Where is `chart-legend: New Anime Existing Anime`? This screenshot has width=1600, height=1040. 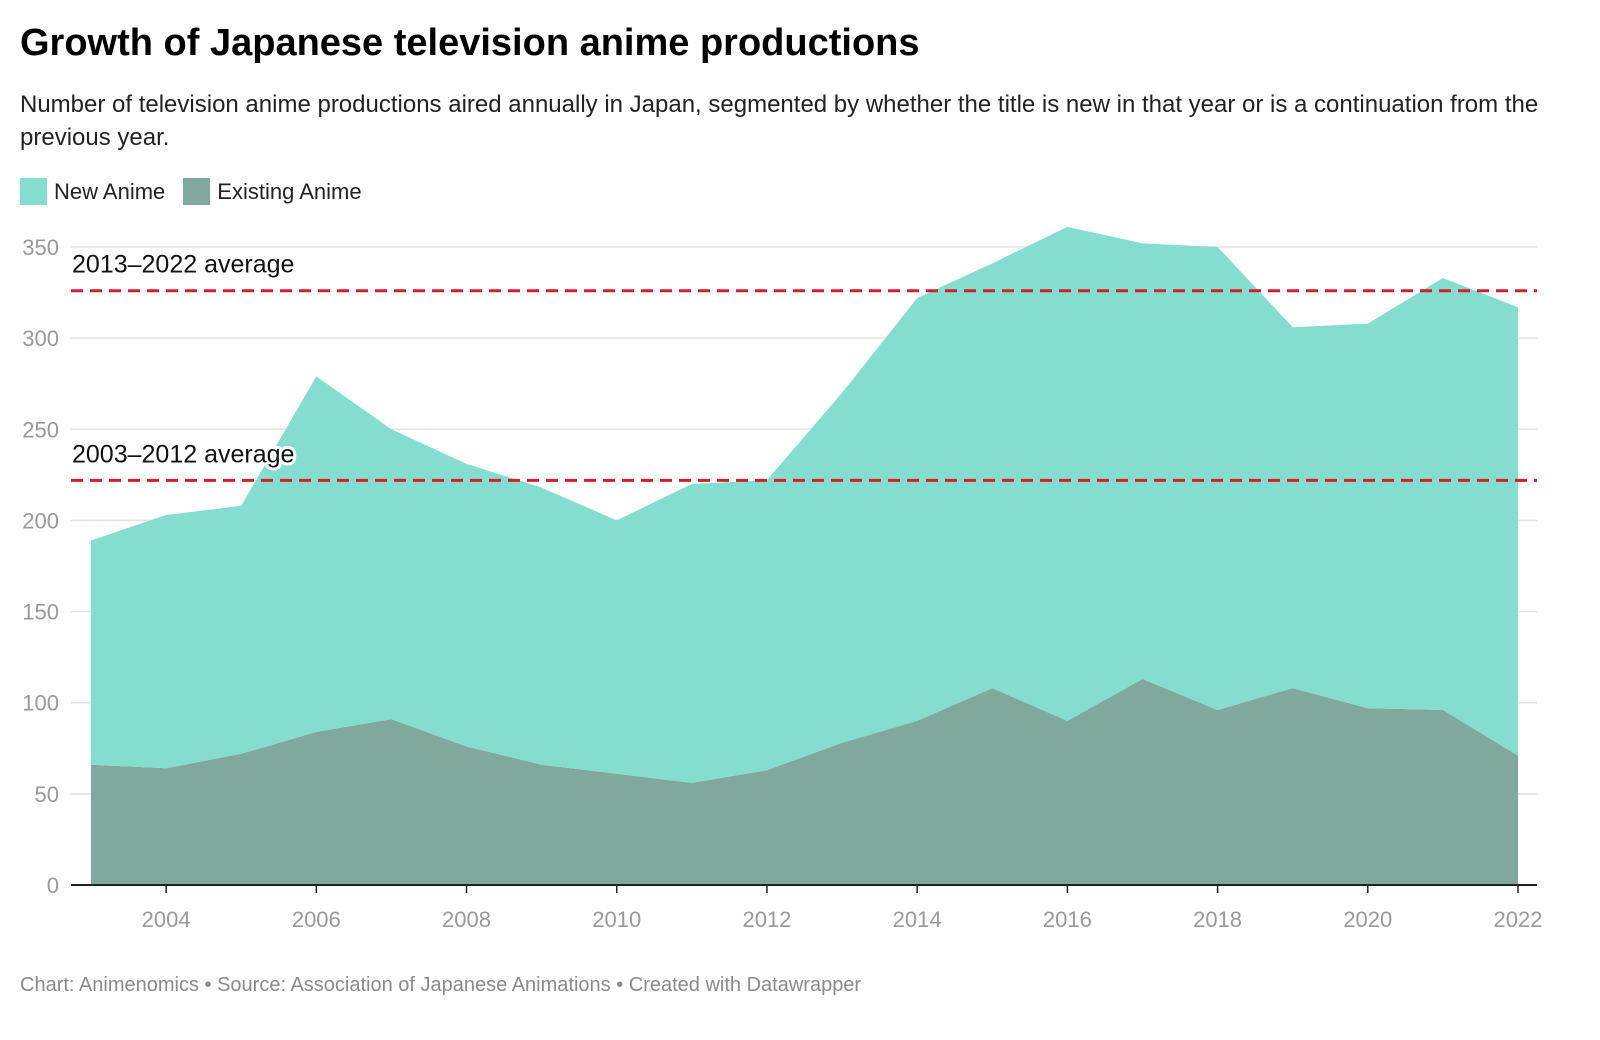 chart-legend: New Anime Existing Anime is located at coordinates (191, 191).